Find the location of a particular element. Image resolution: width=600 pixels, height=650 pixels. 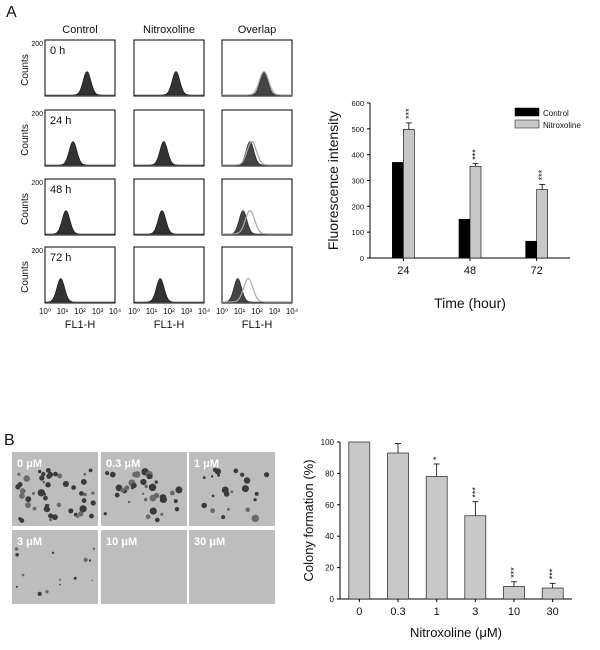

y-tick-label: 100 is located at coordinates (328, 442).